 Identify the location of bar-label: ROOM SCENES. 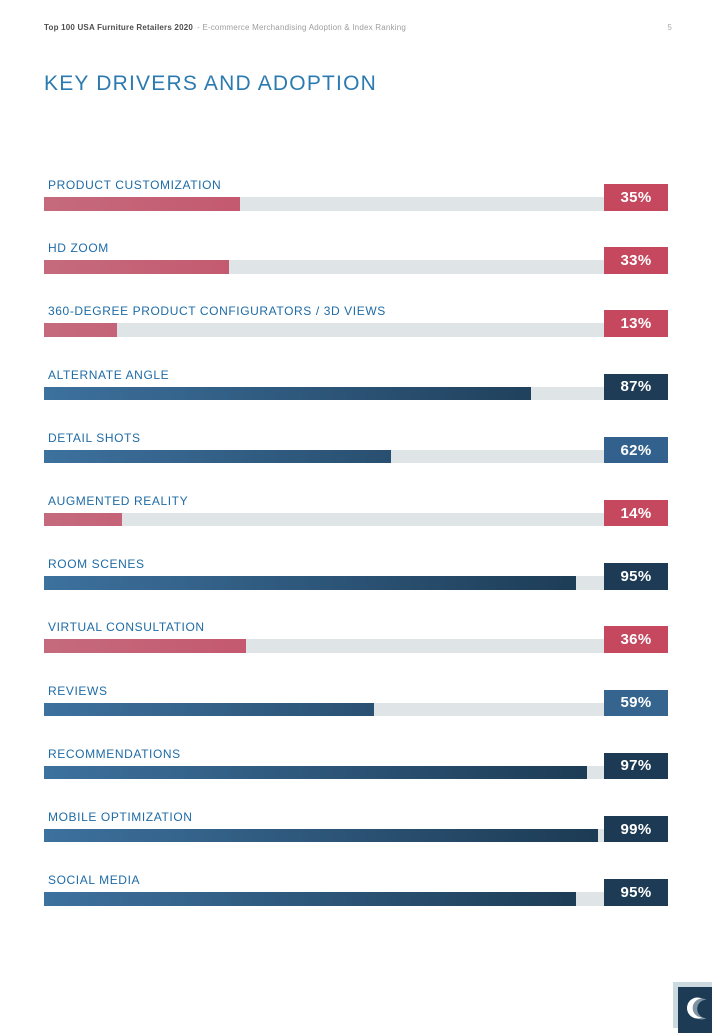
(96, 564).